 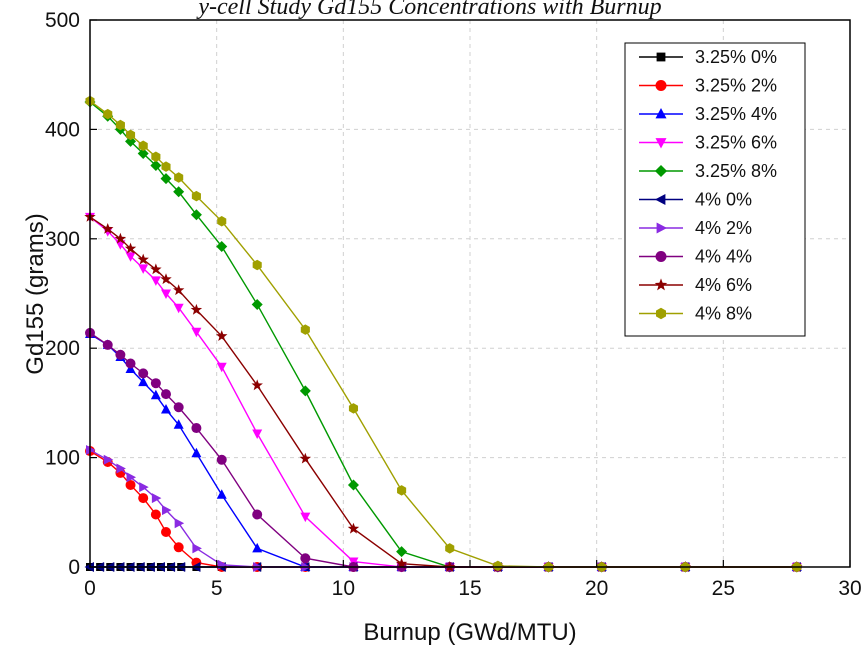 I want to click on y-axis-label: Gd155 (grams), so click(x=35, y=293).